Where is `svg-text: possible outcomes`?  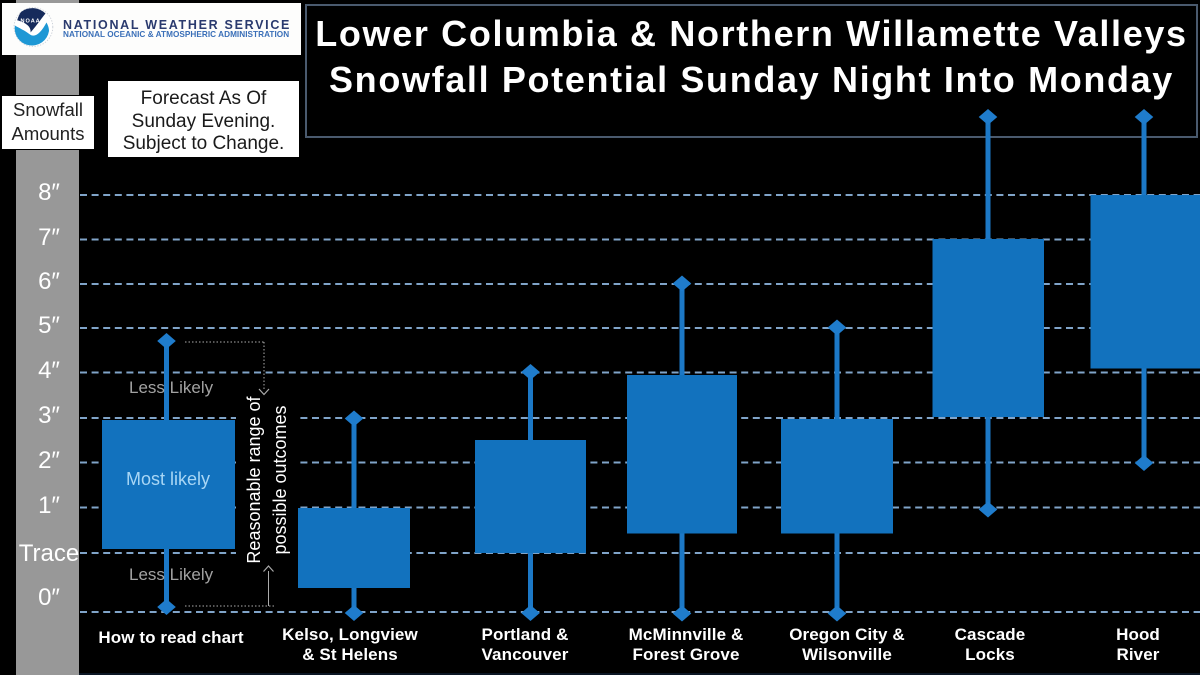
svg-text: possible outcomes is located at coordinates (280, 479).